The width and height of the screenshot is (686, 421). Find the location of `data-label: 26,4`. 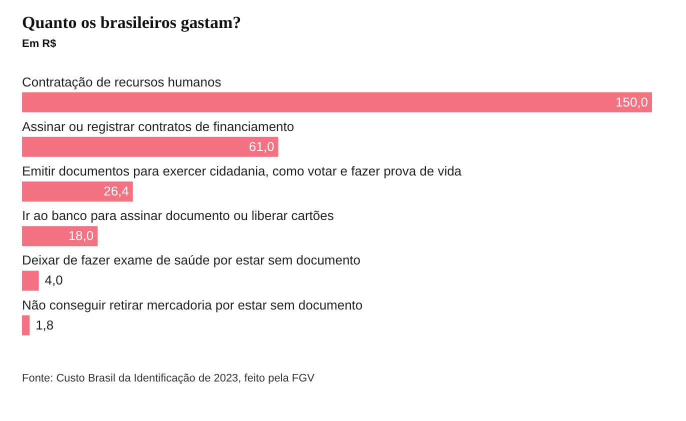

data-label: 26,4 is located at coordinates (116, 190).